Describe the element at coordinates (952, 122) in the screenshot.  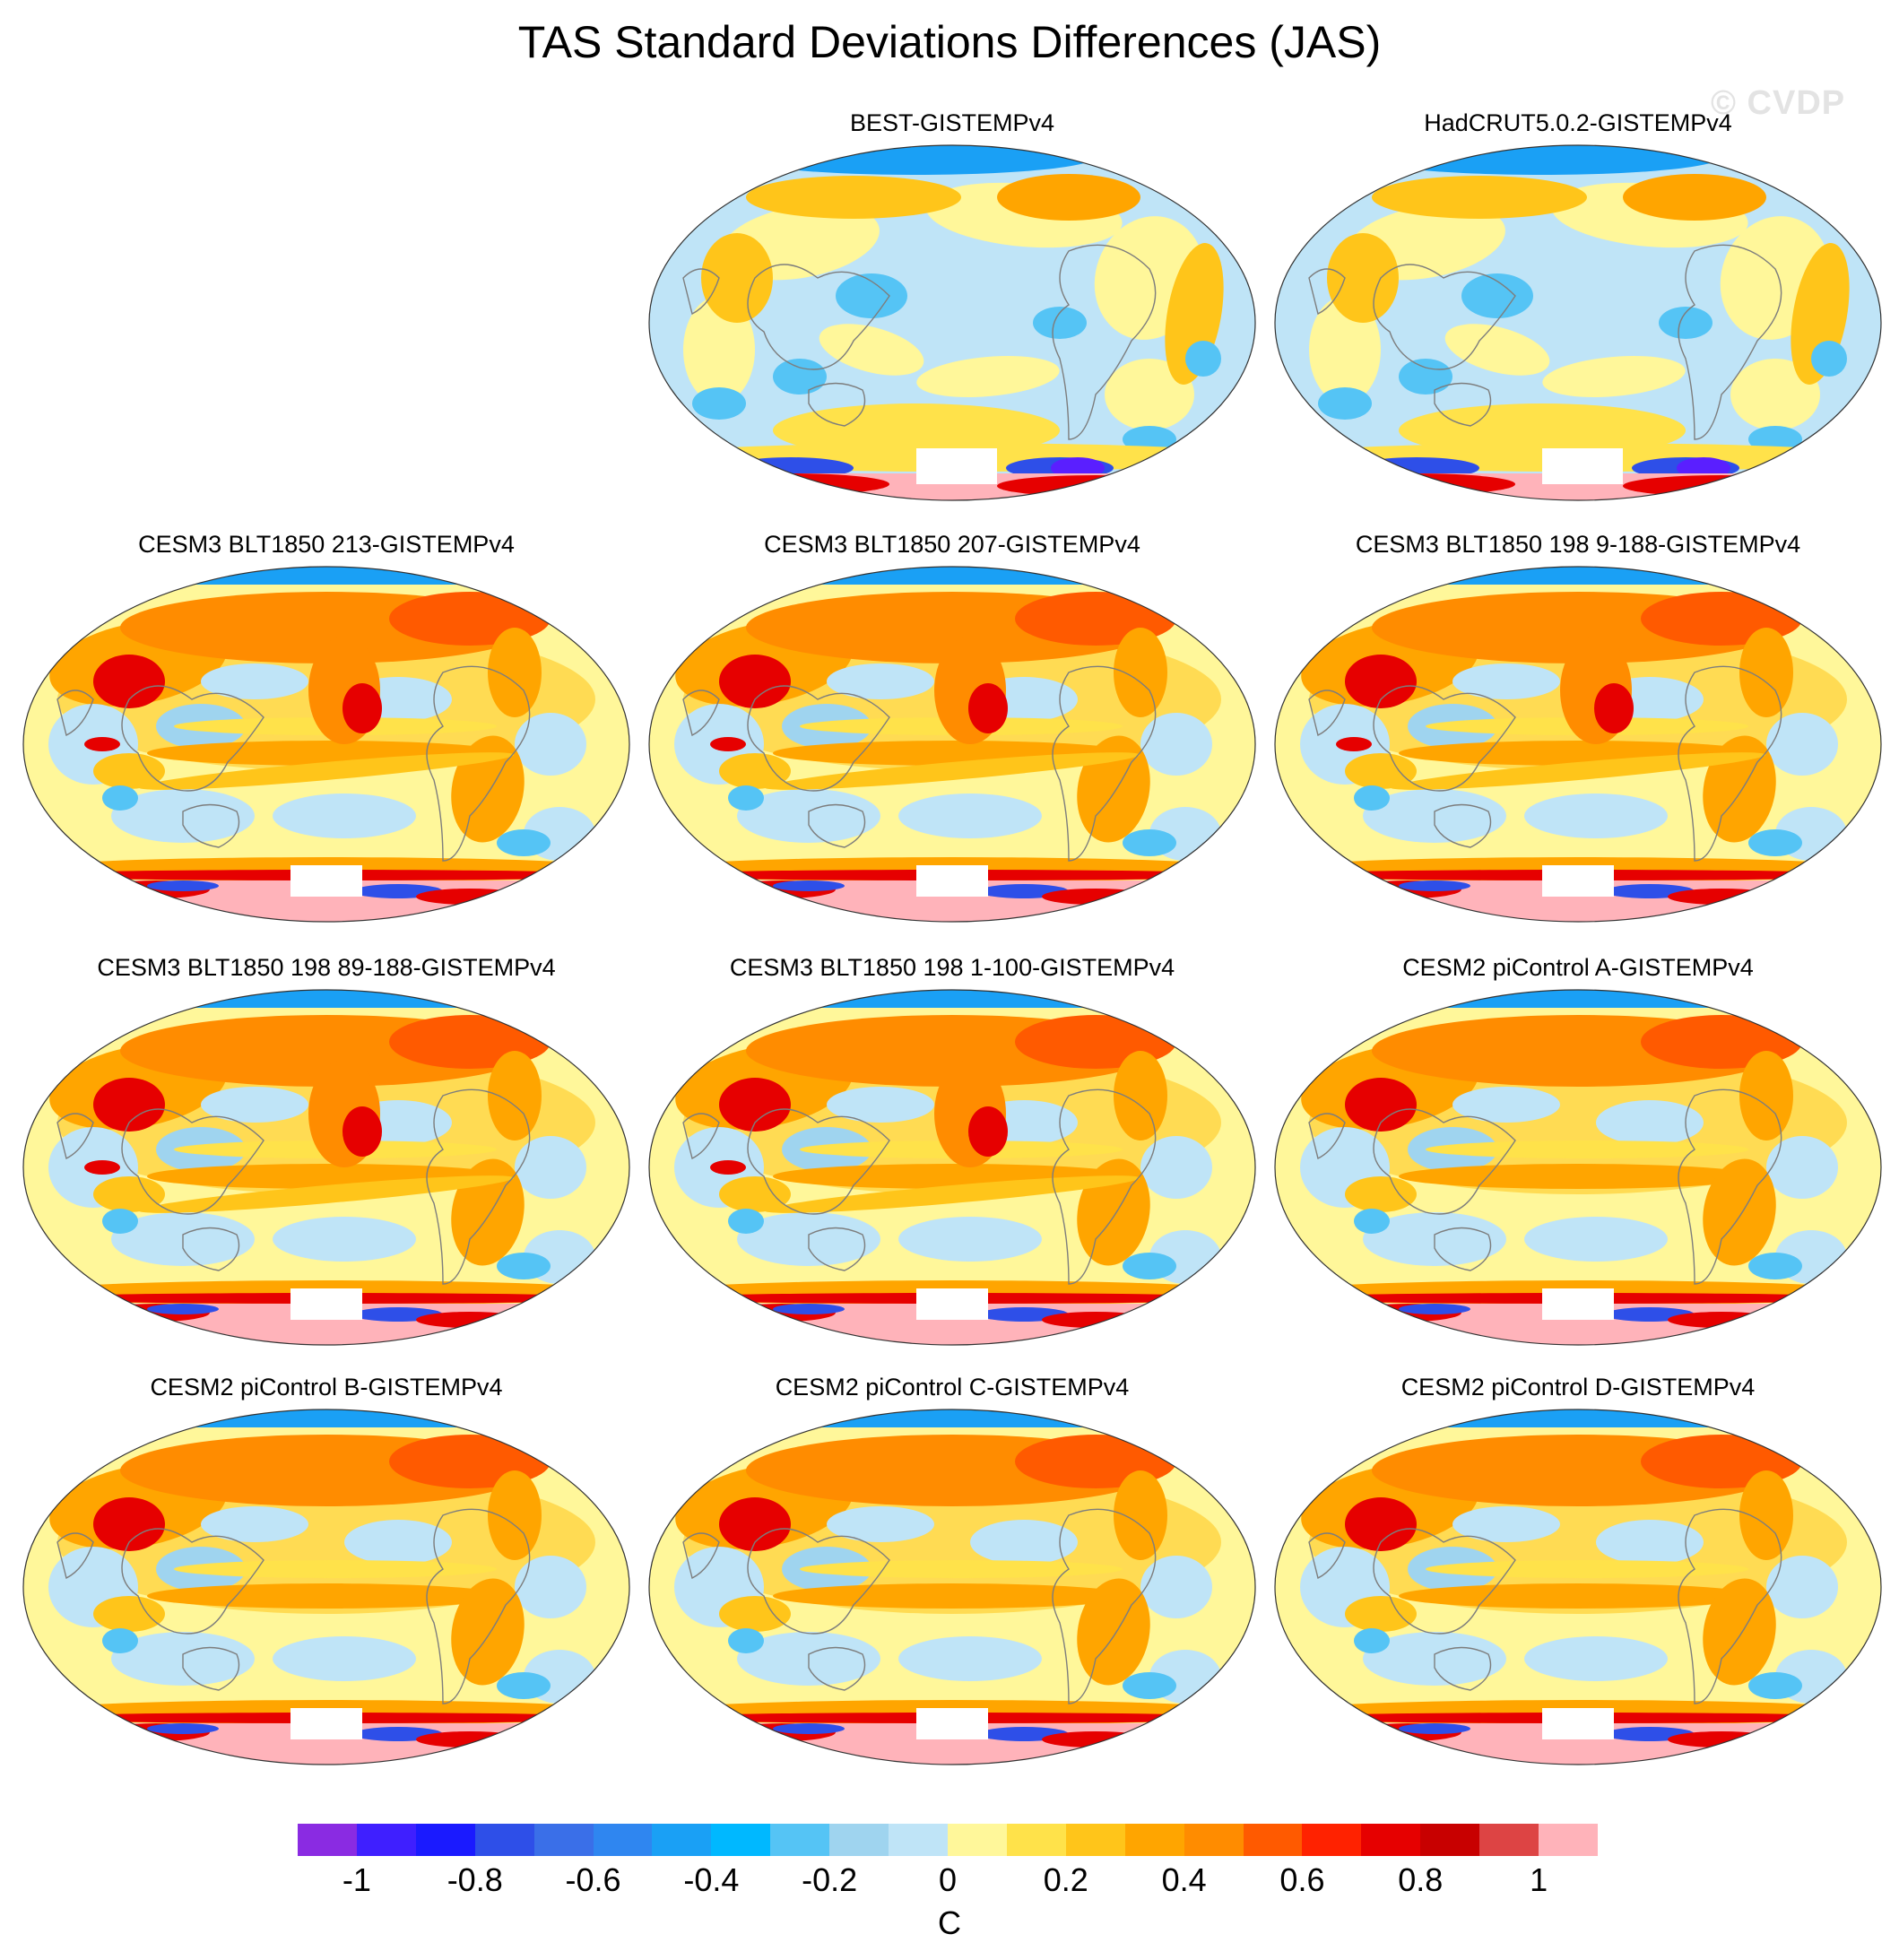
I see `panel-title: BEST-GISTEMPv4` at that location.